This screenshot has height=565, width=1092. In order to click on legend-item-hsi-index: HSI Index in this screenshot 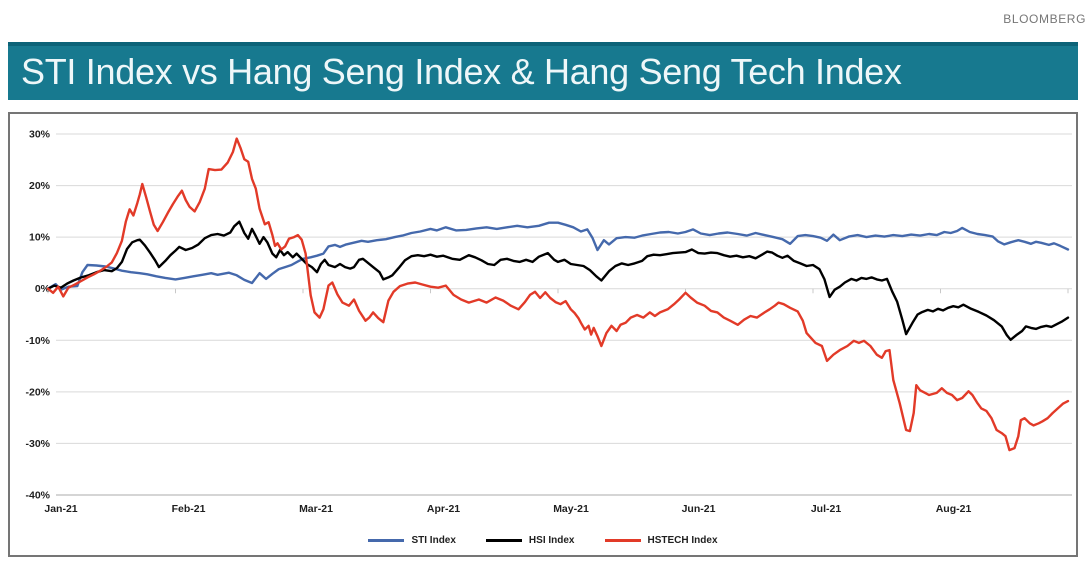, I will do `click(530, 540)`.